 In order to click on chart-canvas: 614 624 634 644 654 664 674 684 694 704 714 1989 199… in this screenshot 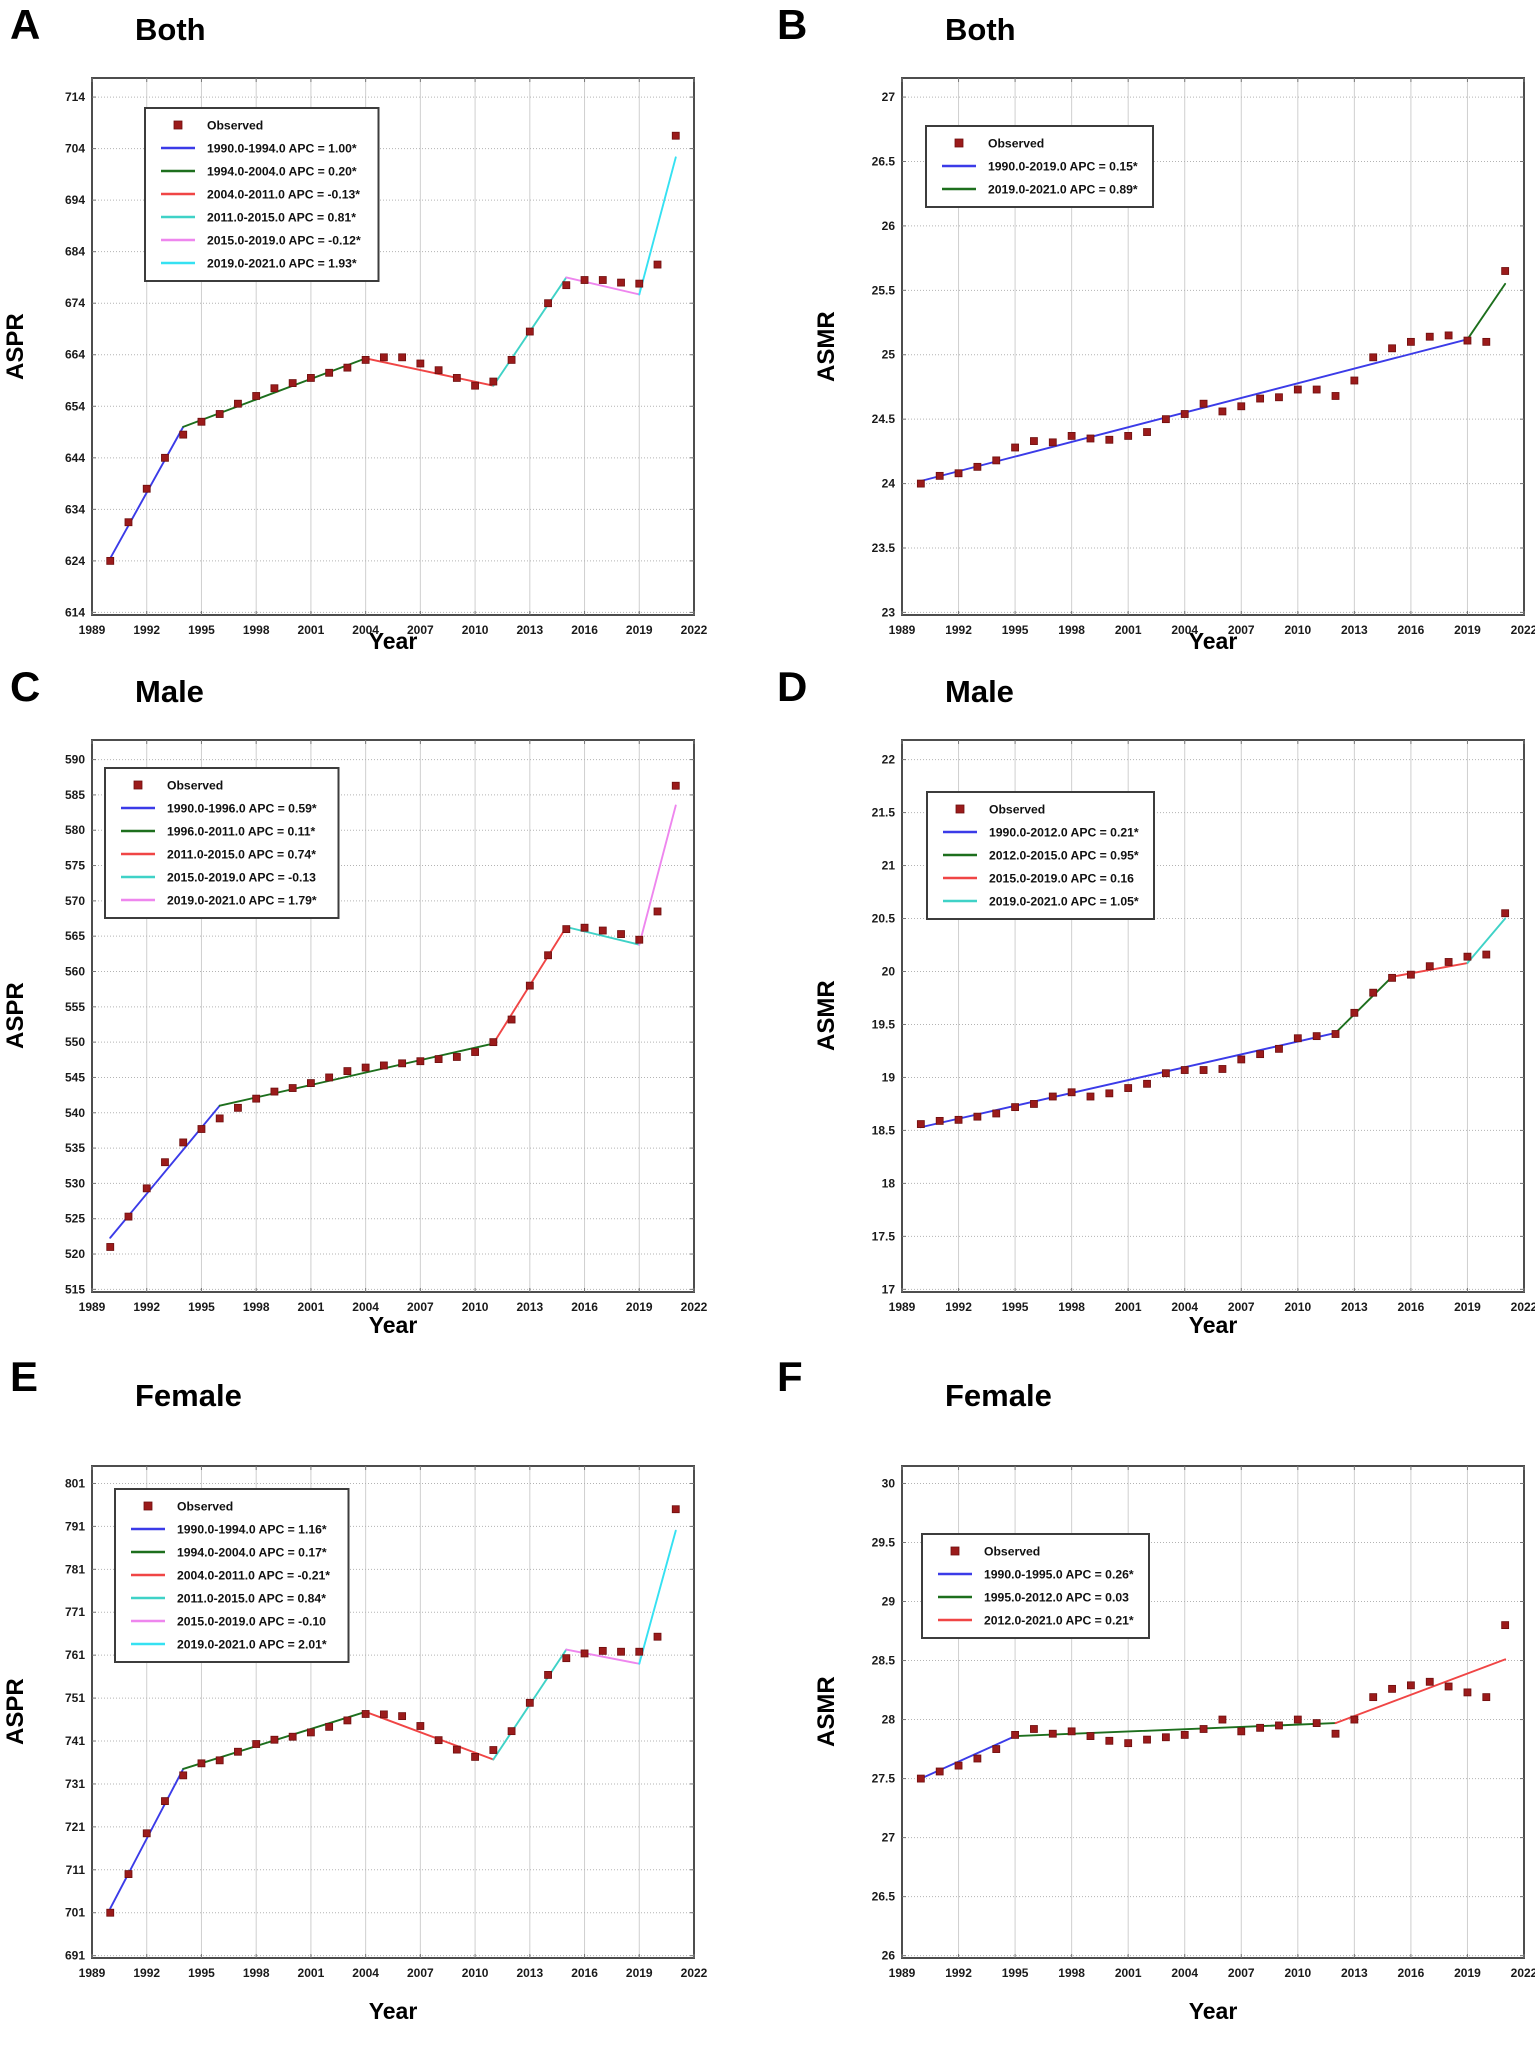, I will do `click(386, 357)`.